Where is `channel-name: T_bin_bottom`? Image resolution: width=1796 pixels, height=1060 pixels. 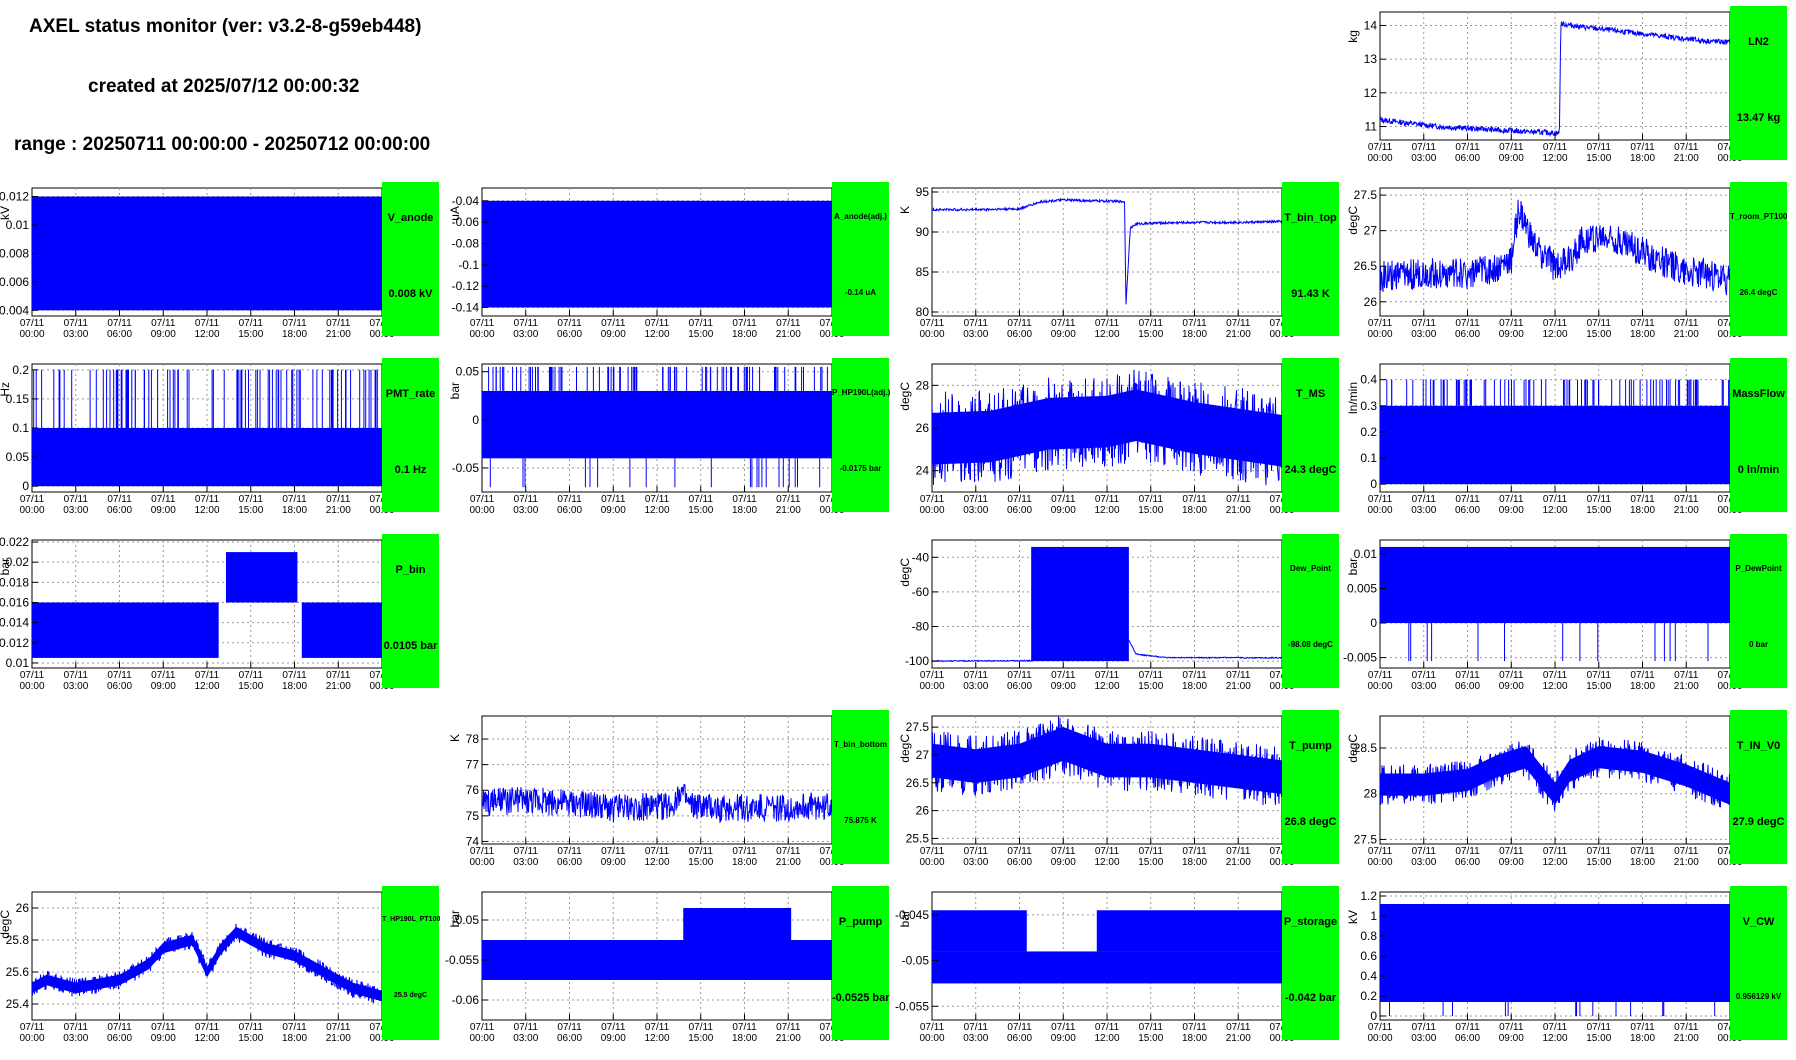 channel-name: T_bin_bottom is located at coordinates (860, 744).